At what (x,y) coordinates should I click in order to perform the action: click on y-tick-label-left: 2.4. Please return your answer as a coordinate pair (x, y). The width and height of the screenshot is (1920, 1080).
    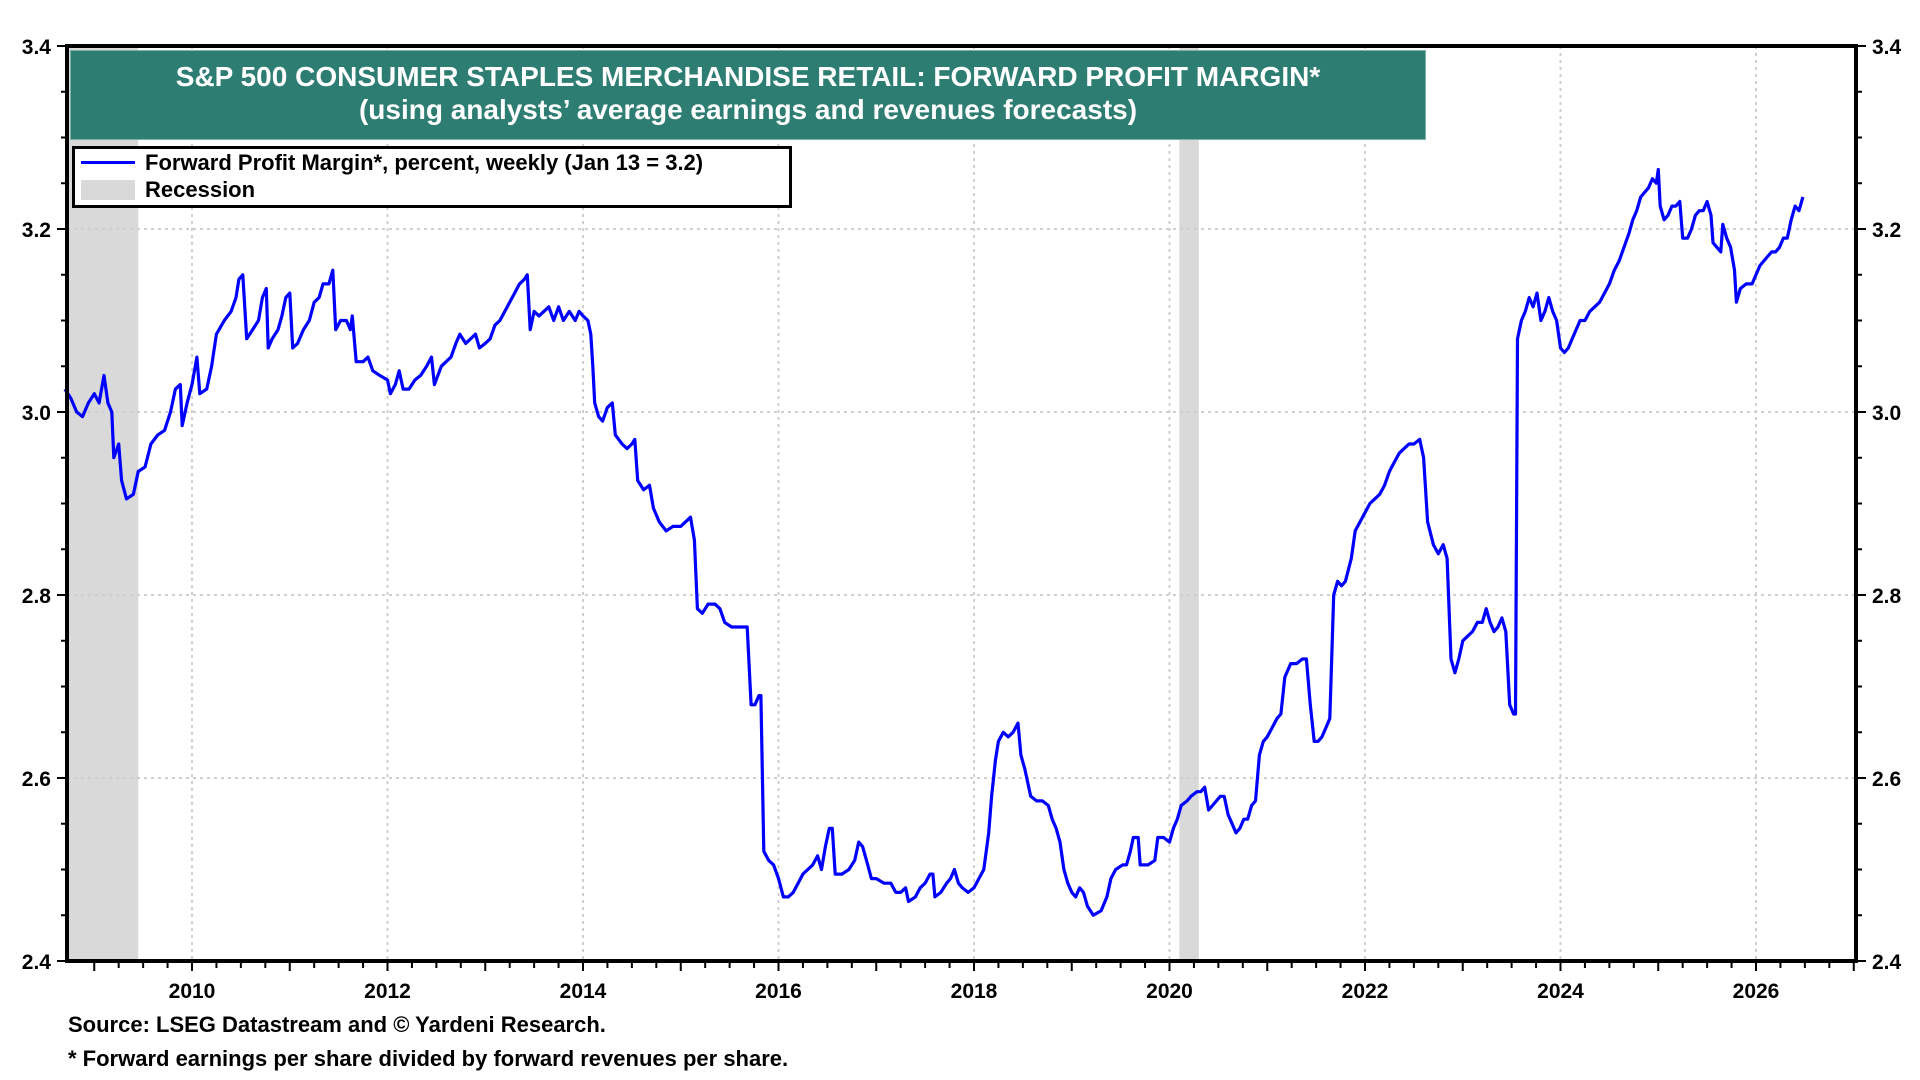
    Looking at the image, I should click on (37, 962).